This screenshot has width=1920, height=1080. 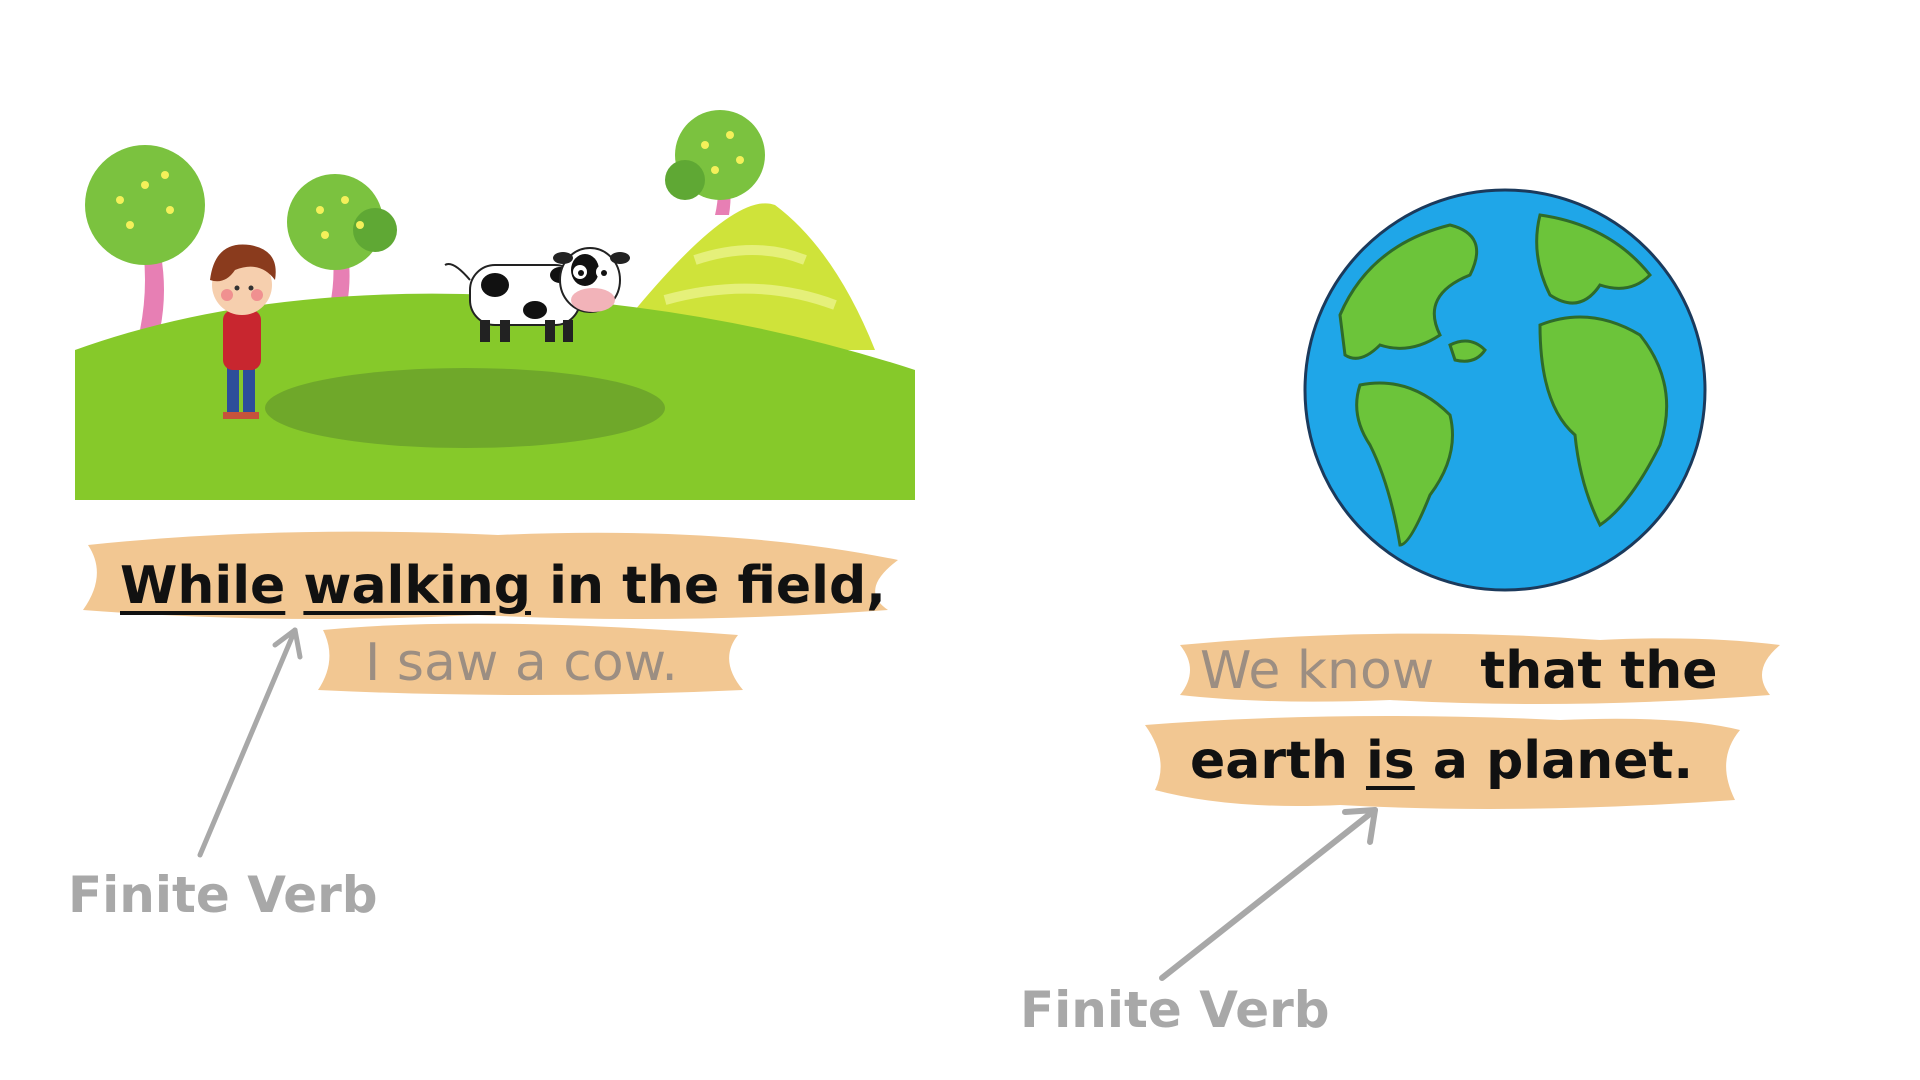 What do you see at coordinates (1317, 671) in the screenshot?
I see `word-we-know: We know` at bounding box center [1317, 671].